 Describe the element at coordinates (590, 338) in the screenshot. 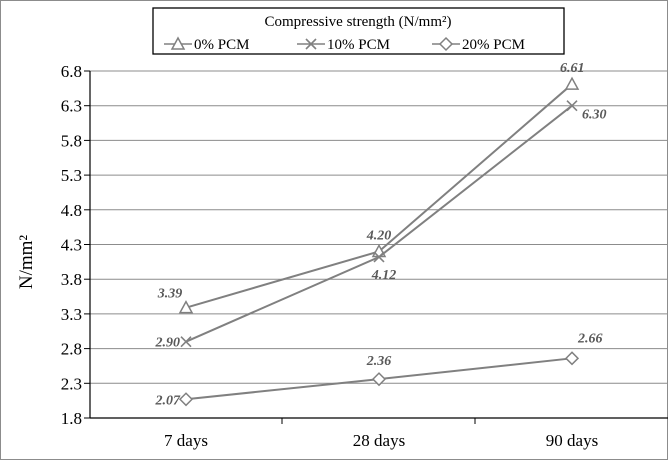

I see `data-label: 2.66` at that location.